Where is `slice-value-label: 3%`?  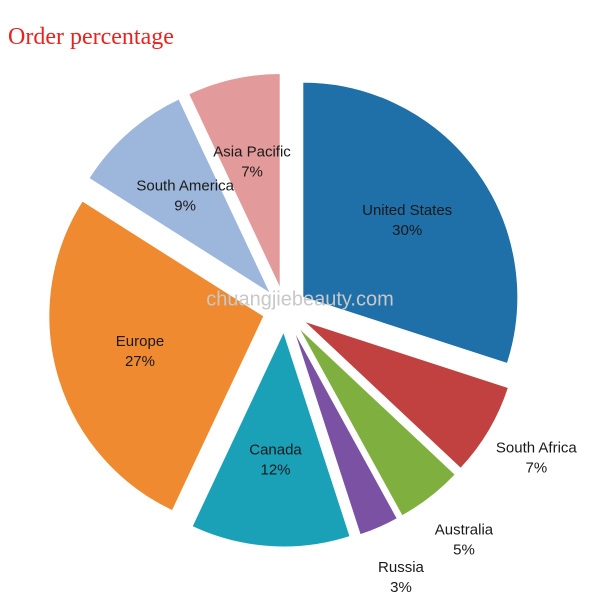
slice-value-label: 3% is located at coordinates (401, 587).